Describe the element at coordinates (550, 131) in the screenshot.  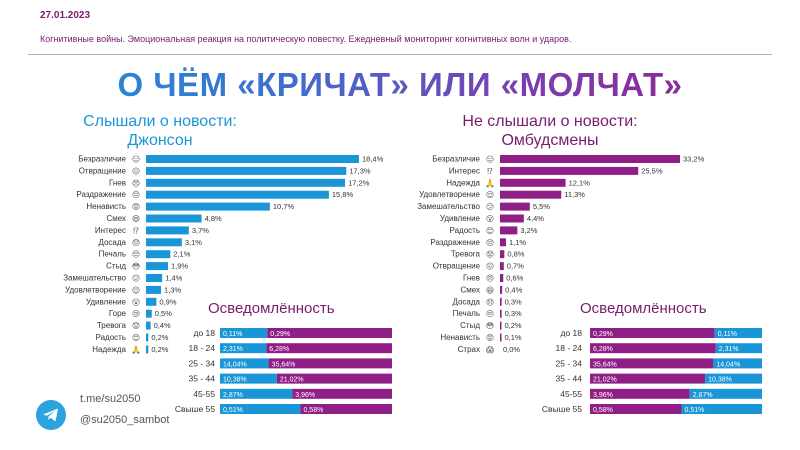
I see `not-heard-panel-title: Не слышали о новости: Омбудсмены` at that location.